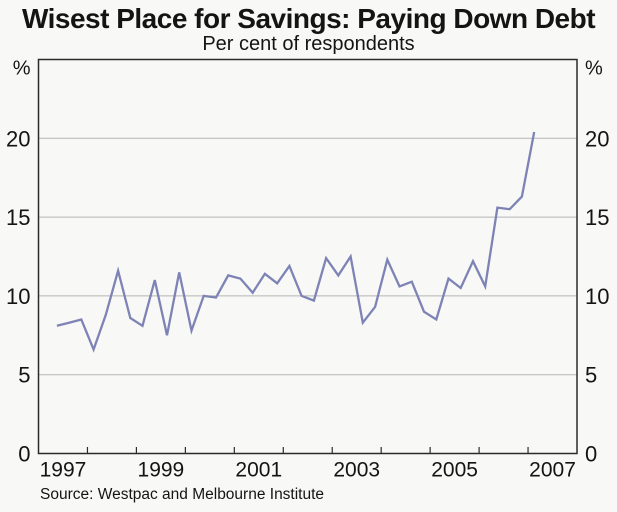 The image size is (617, 512). What do you see at coordinates (63, 470) in the screenshot?
I see `x-axis-label: 1997` at bounding box center [63, 470].